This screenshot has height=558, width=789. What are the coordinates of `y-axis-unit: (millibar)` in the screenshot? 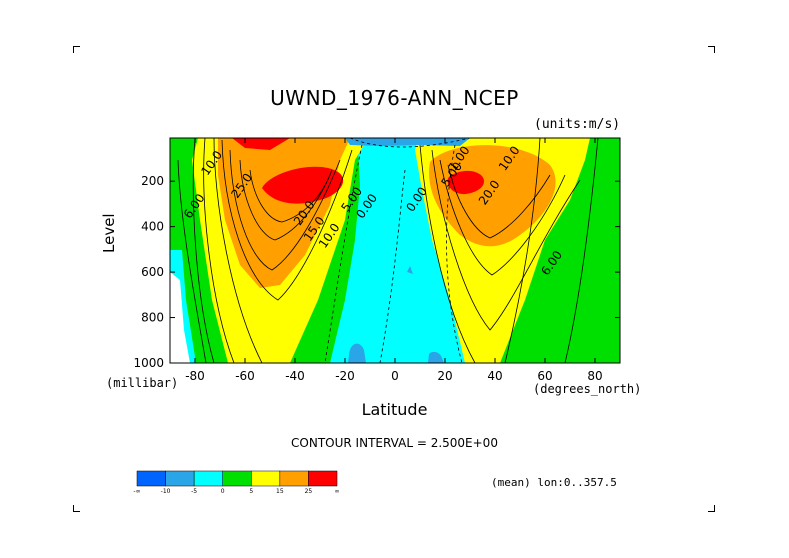 It's located at (142, 383).